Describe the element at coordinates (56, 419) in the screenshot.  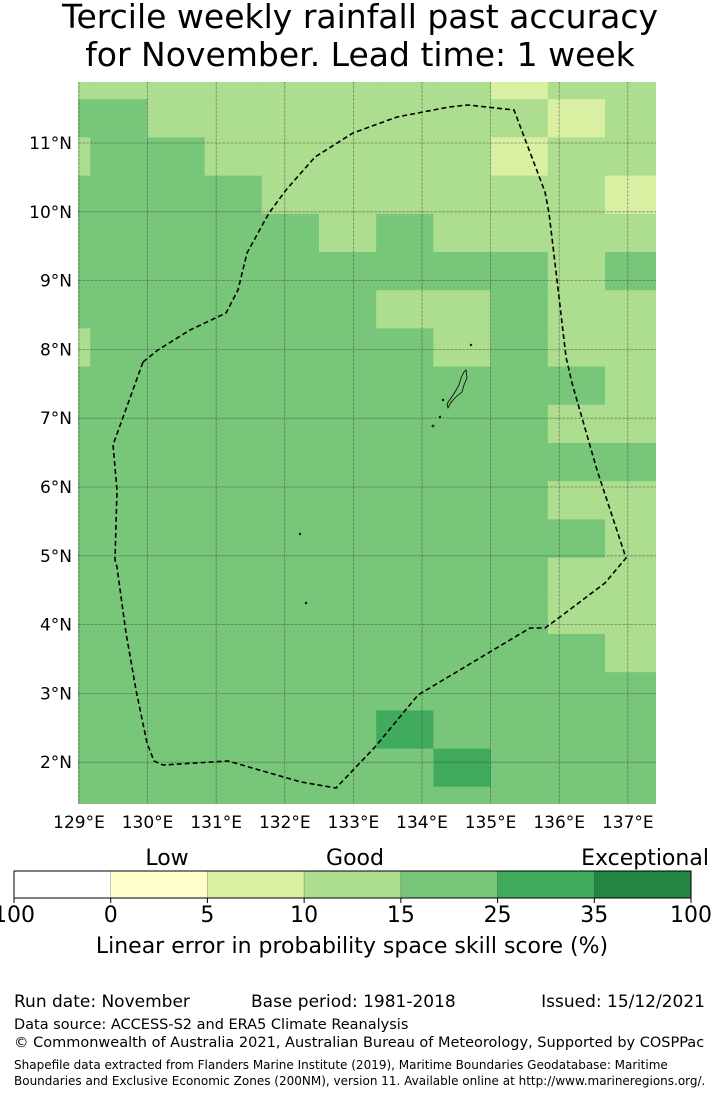
I see `lat-label: 7°N` at that location.